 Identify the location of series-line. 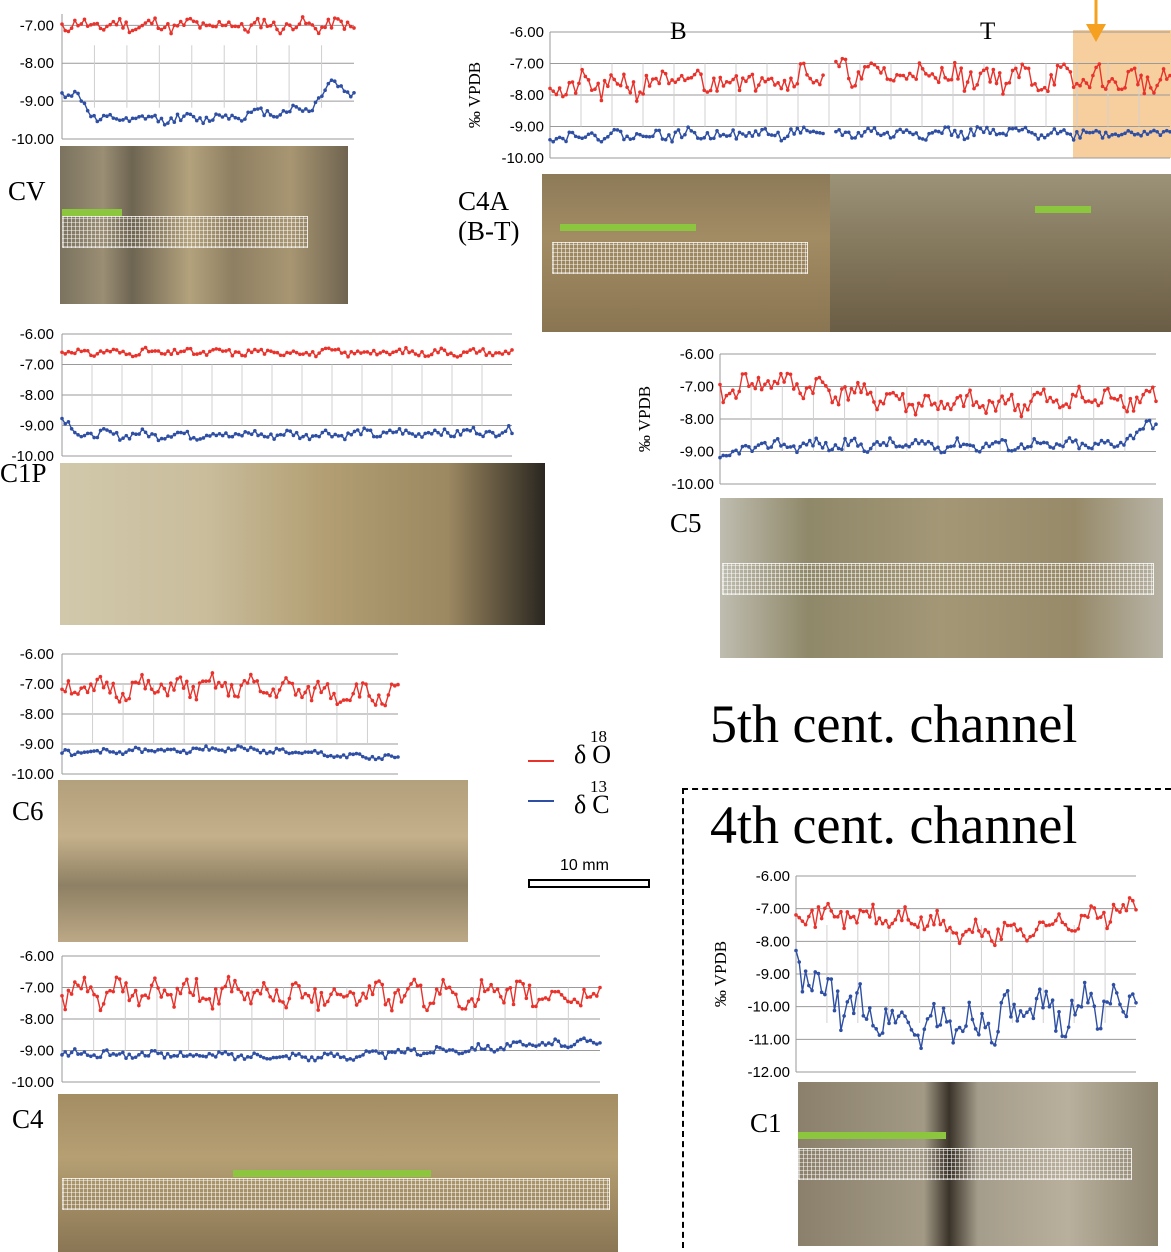
(966, 999).